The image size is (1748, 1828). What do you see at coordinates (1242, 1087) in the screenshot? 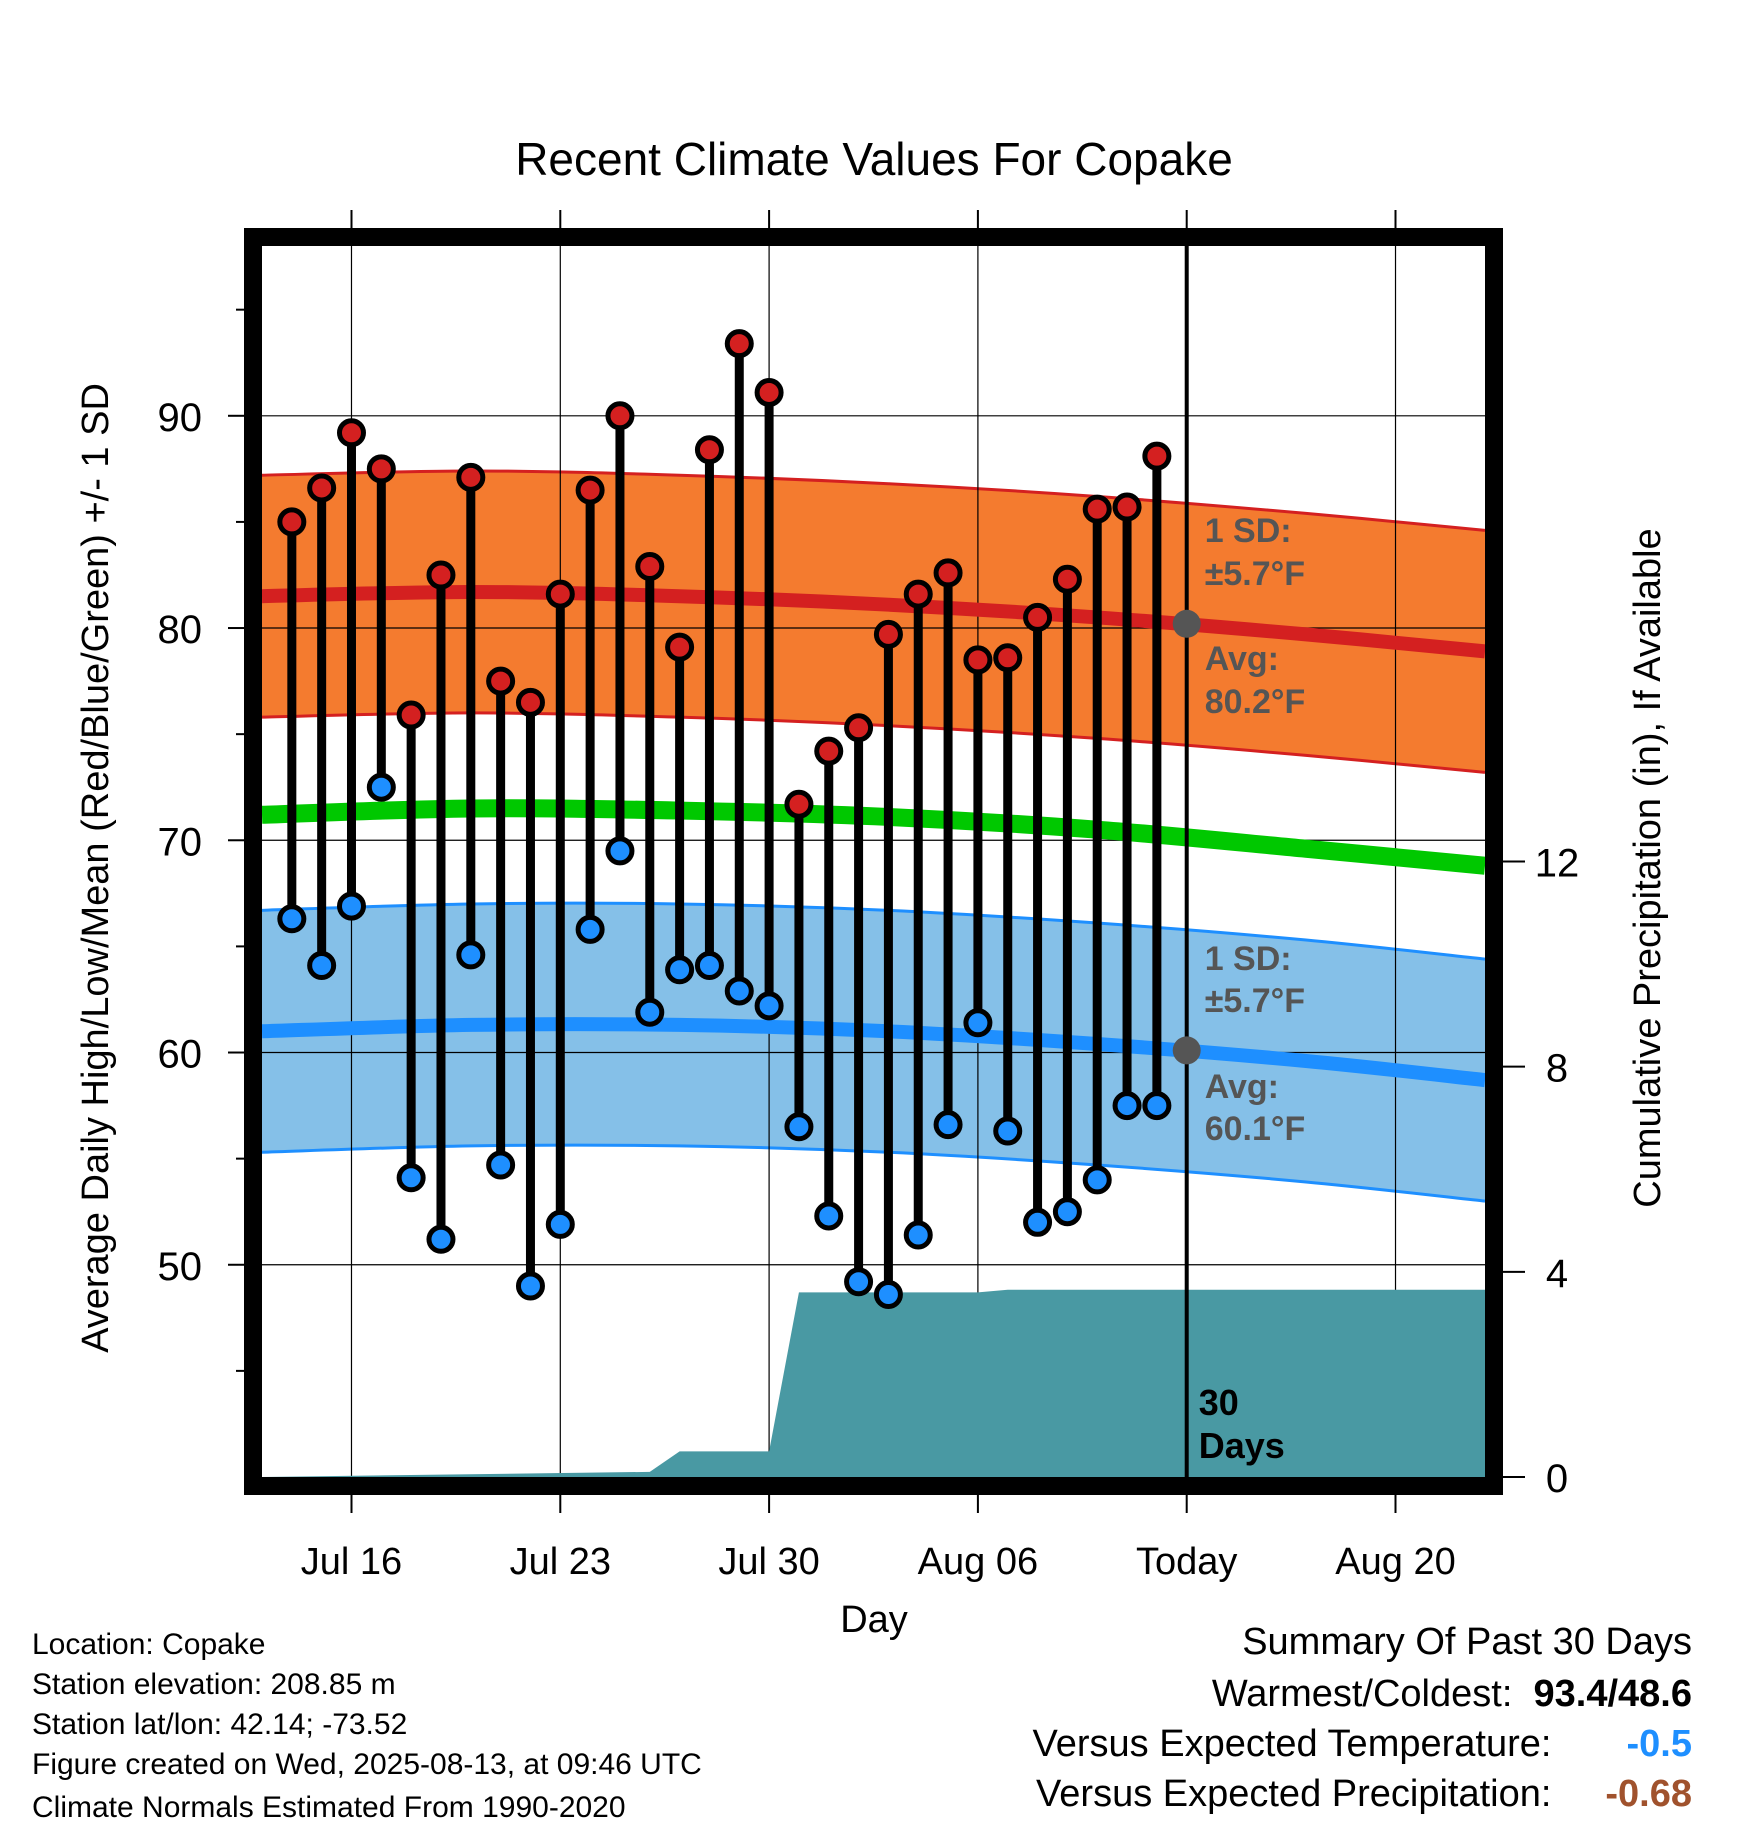
I see `low-avg-label: Avg:` at bounding box center [1242, 1087].